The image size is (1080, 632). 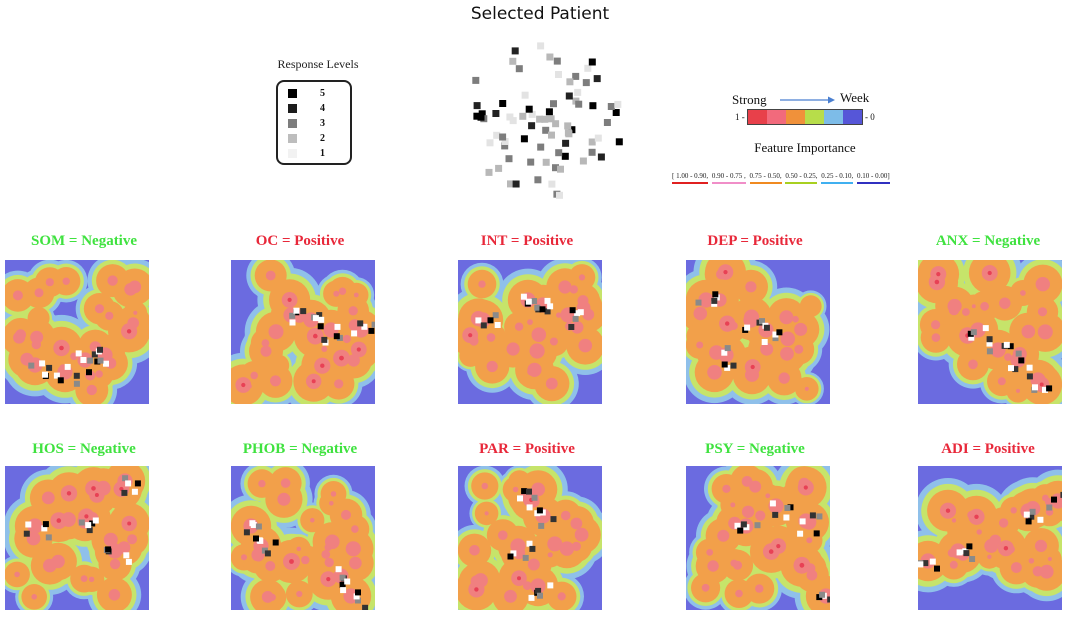 I want to click on heatmap-anx, so click(x=990, y=332).